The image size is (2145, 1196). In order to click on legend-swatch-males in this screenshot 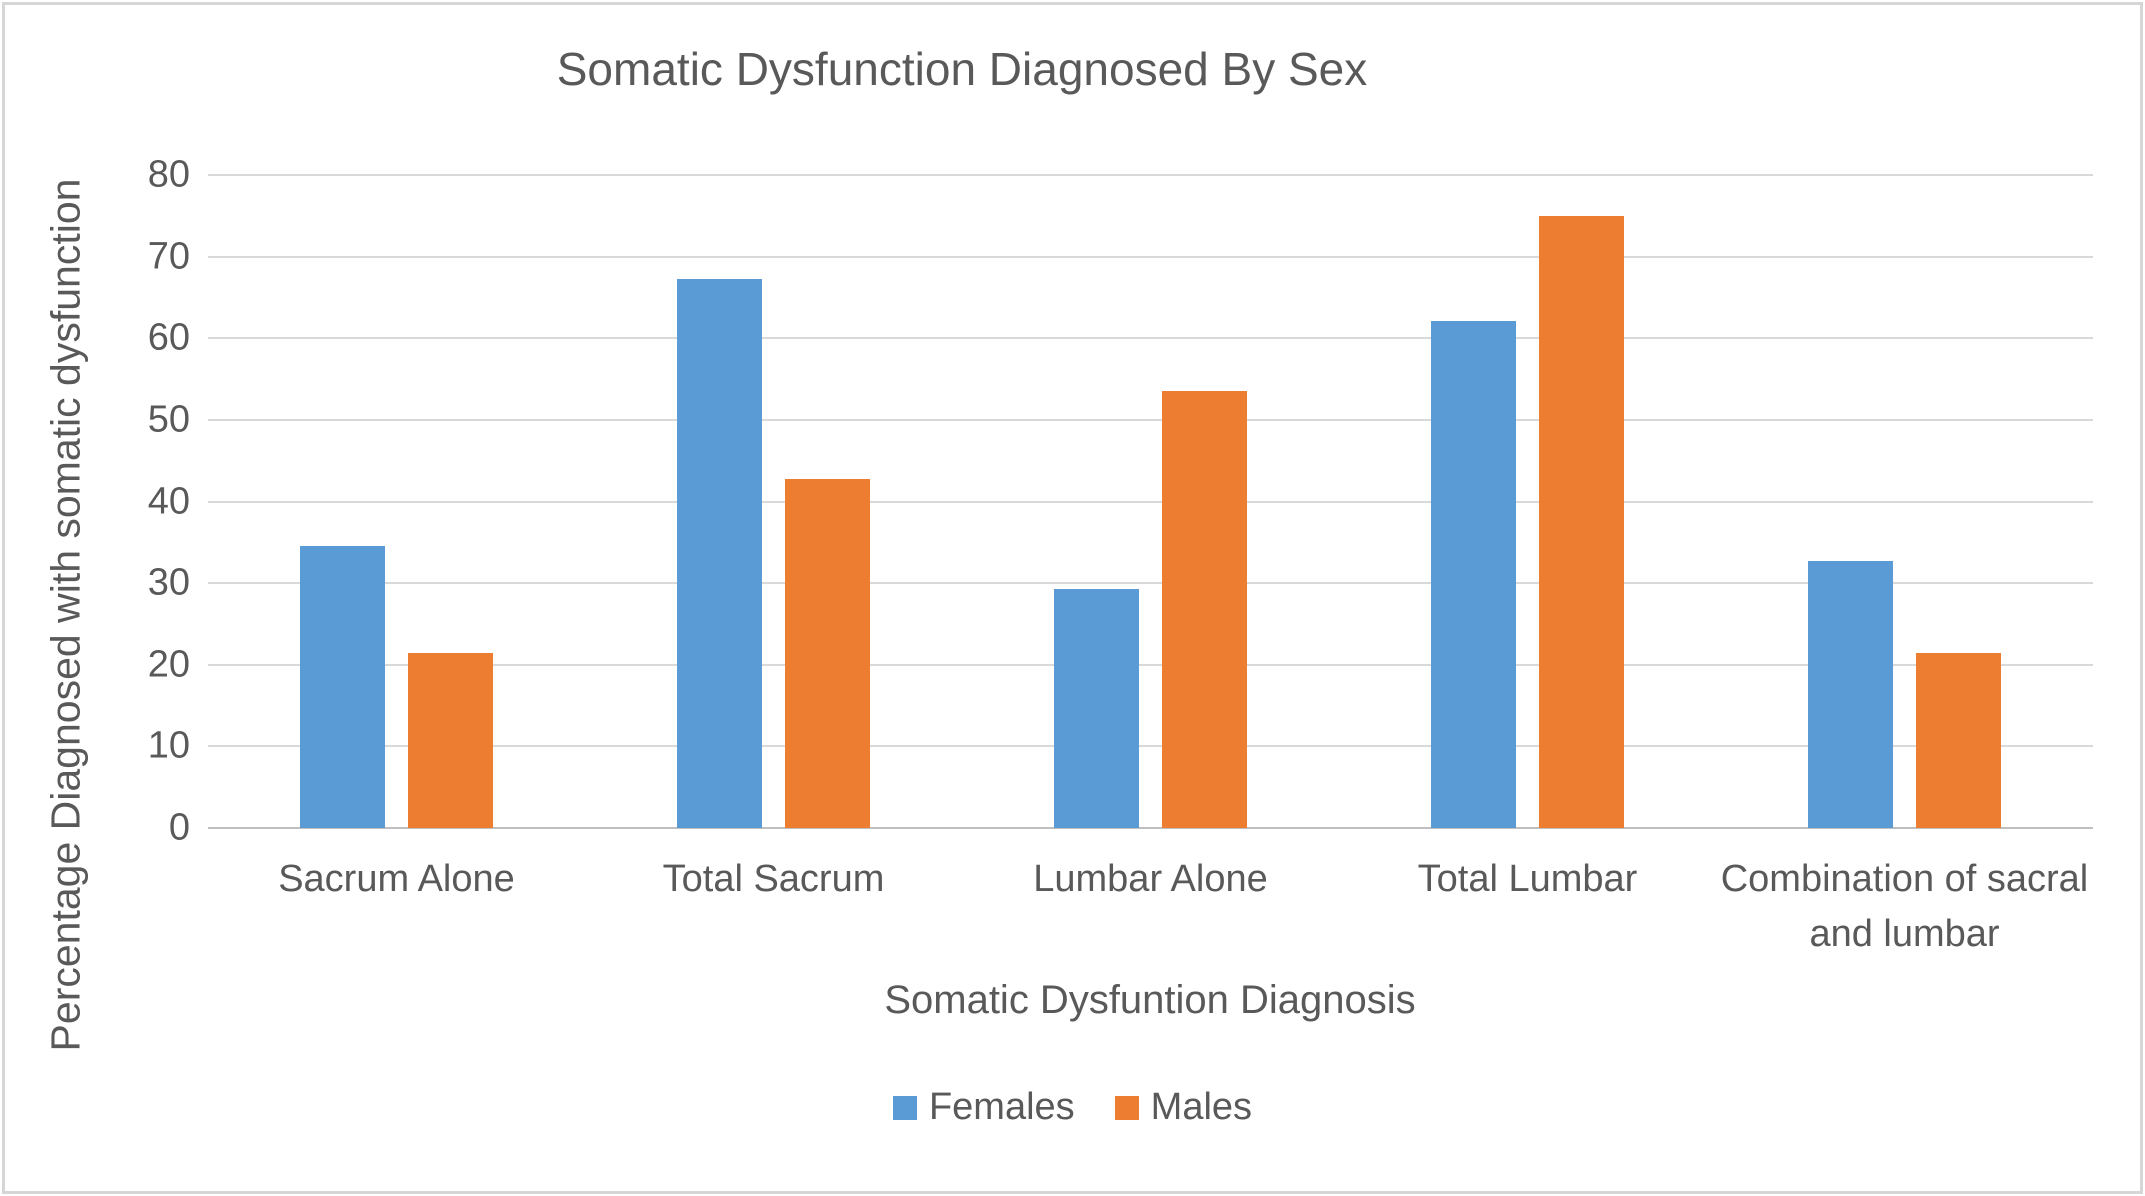, I will do `click(1126, 1107)`.